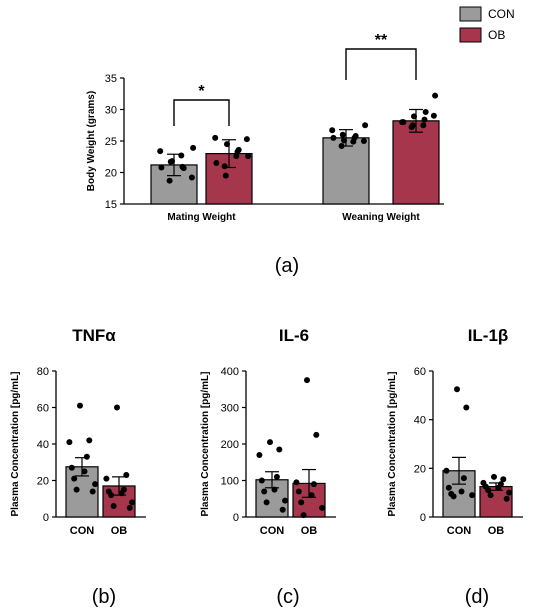 The image size is (550, 616). I want to click on panel-d-label: (d), so click(477, 597).